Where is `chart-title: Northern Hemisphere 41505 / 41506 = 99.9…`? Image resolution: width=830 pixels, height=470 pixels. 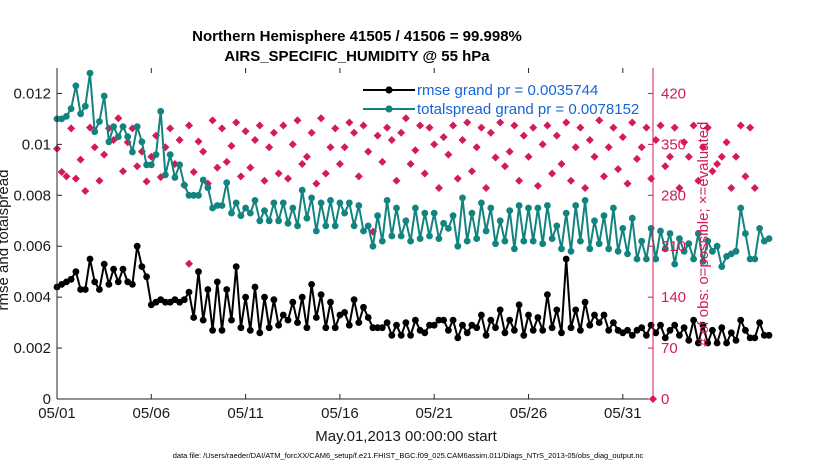
chart-title: Northern Hemisphere 41505 / 41506 = 99.9… is located at coordinates (357, 36).